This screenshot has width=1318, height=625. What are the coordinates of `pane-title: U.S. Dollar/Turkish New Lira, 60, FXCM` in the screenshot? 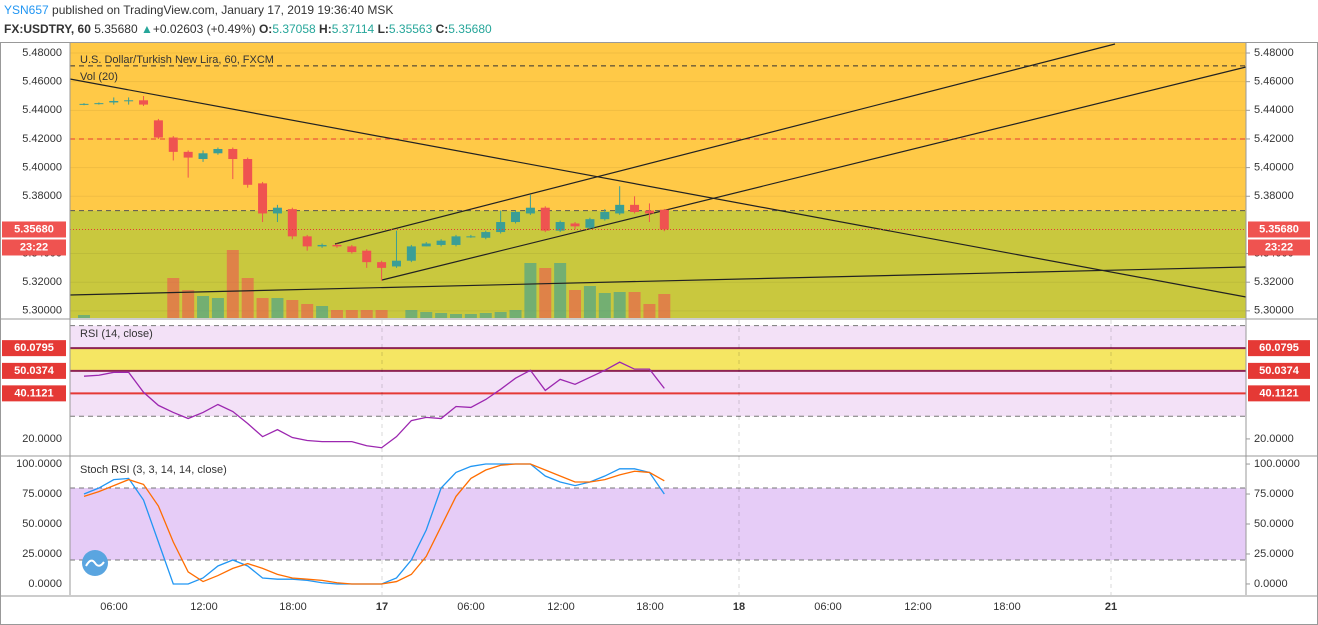 It's located at (177, 60).